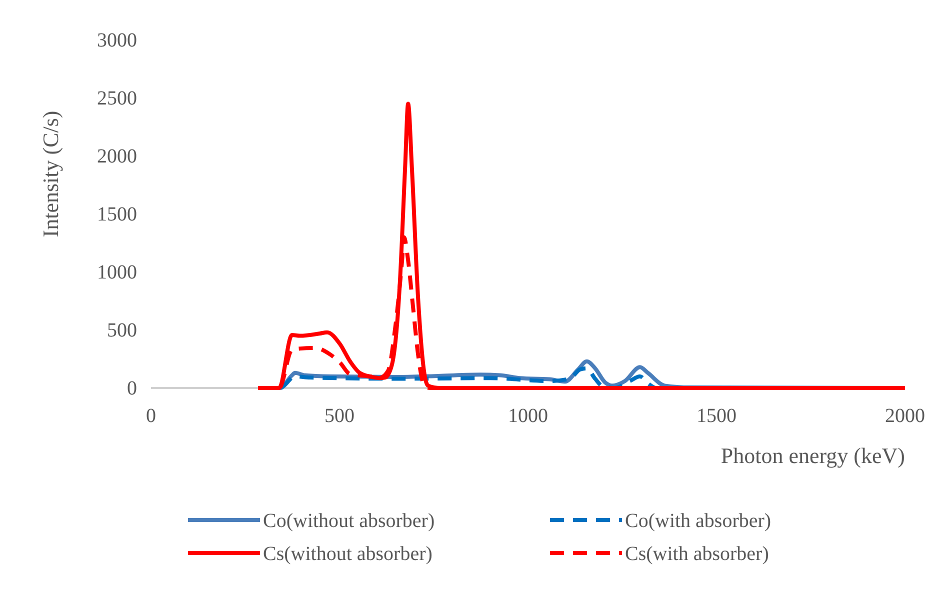 The height and width of the screenshot is (591, 944). I want to click on x-tick-label: 0, so click(151, 416).